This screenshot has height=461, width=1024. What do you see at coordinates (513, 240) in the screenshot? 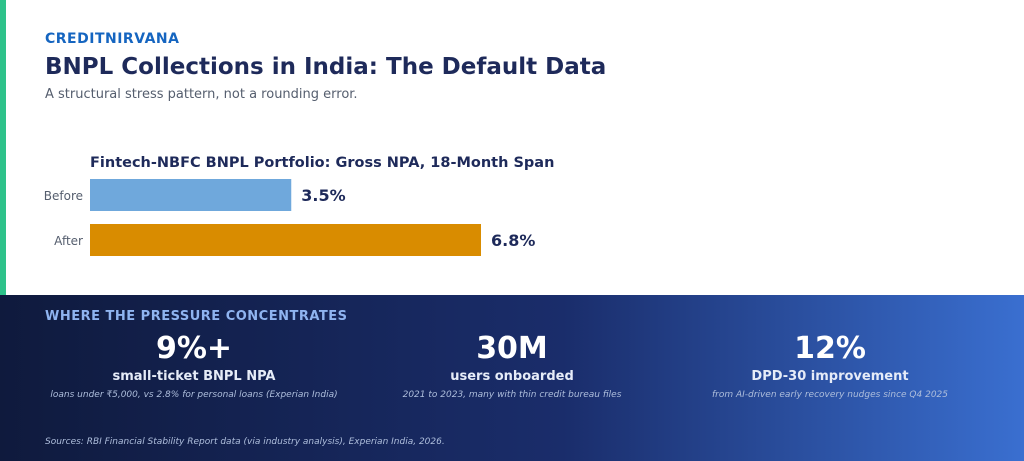
I see `value-label: 6.8%` at bounding box center [513, 240].